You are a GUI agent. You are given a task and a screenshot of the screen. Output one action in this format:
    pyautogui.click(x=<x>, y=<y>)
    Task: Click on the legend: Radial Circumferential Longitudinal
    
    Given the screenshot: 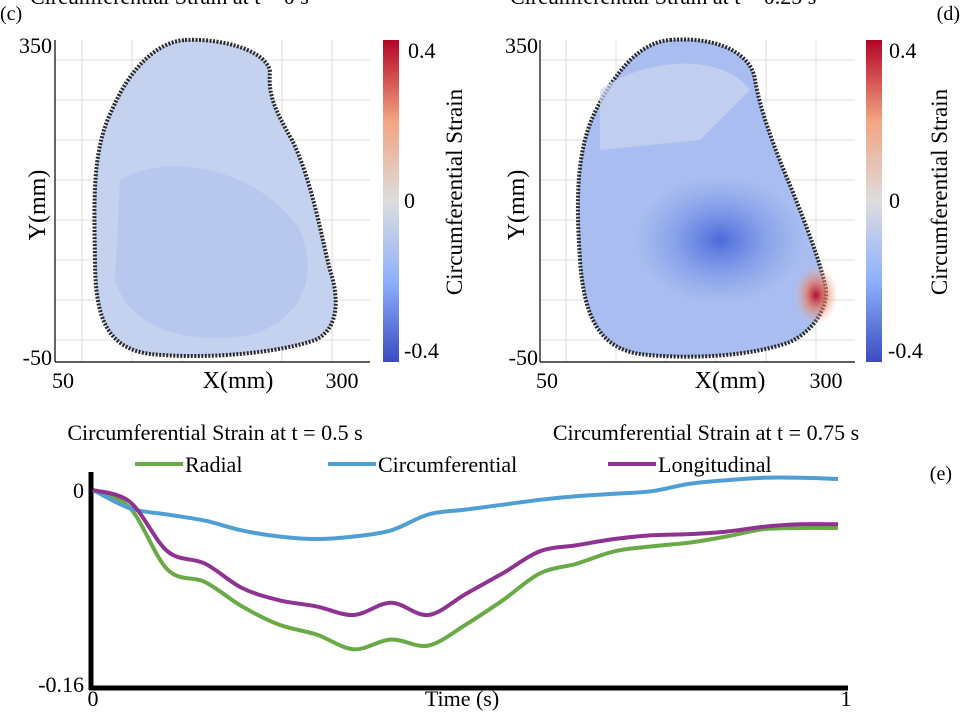 What is the action you would take?
    pyautogui.click(x=453, y=464)
    